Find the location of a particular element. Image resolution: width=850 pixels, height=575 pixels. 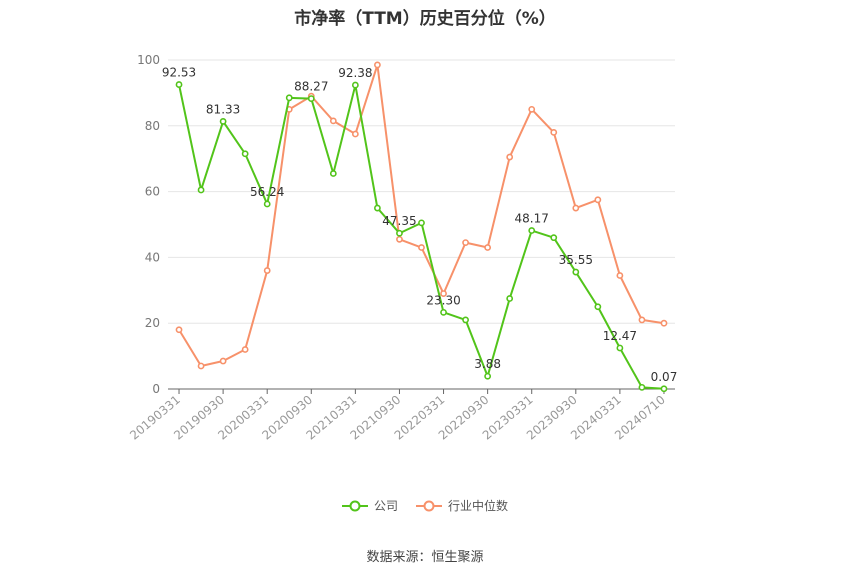

data-label: 88.27 is located at coordinates (311, 87).